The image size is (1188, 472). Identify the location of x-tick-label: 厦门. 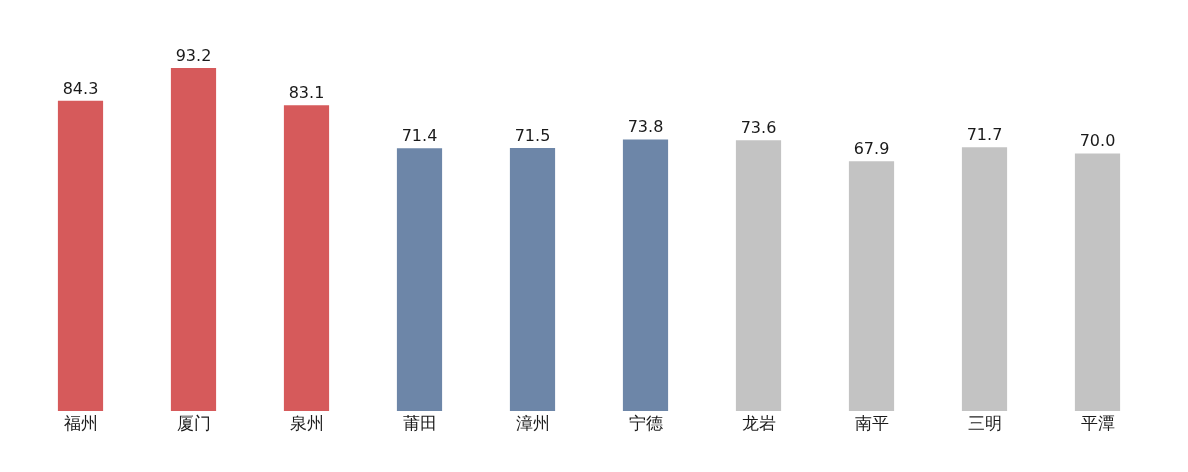
(193, 423).